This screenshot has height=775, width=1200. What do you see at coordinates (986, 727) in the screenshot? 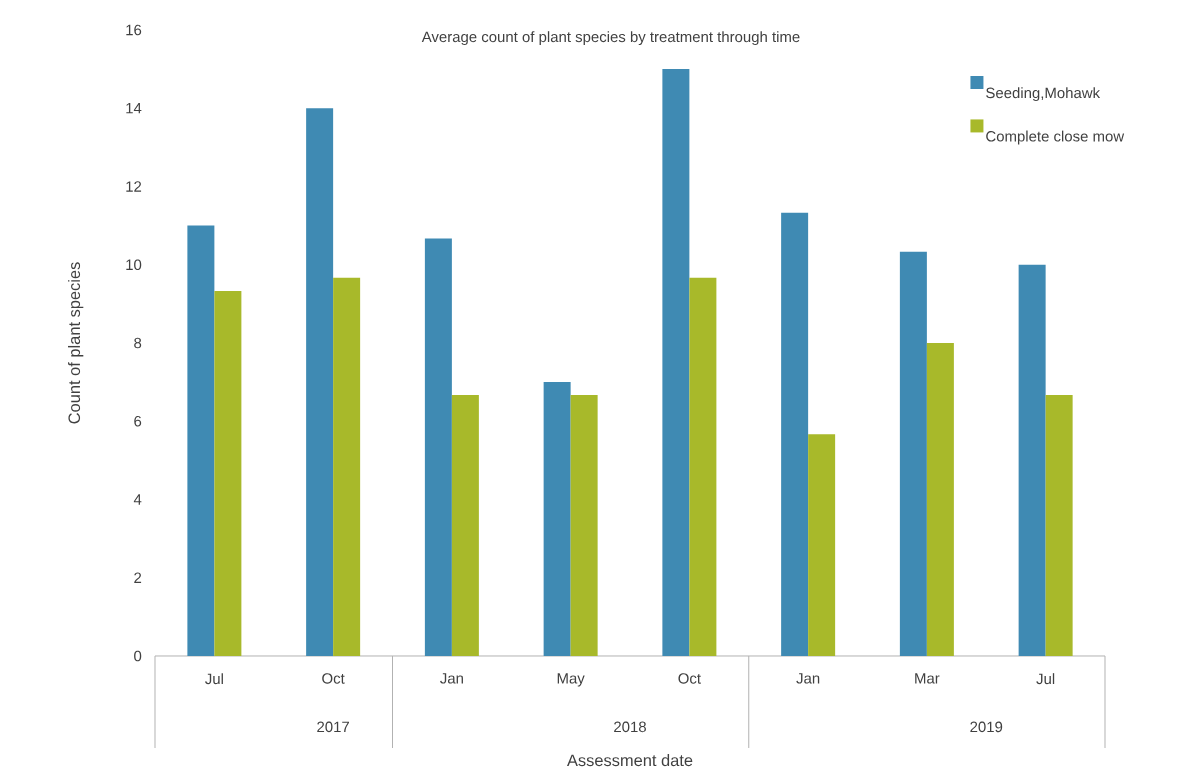
I see `text: 2019` at bounding box center [986, 727].